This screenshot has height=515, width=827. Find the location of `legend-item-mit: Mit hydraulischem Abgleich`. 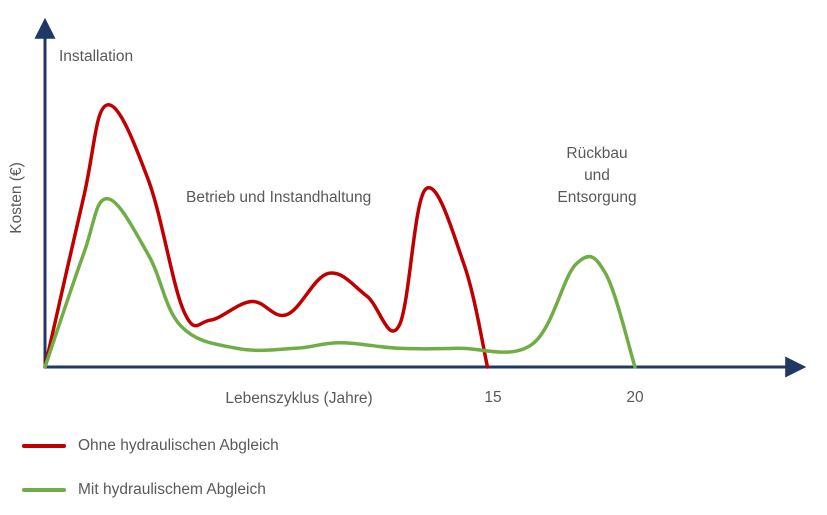

legend-item-mit: Mit hydraulischem Abgleich is located at coordinates (144, 490).